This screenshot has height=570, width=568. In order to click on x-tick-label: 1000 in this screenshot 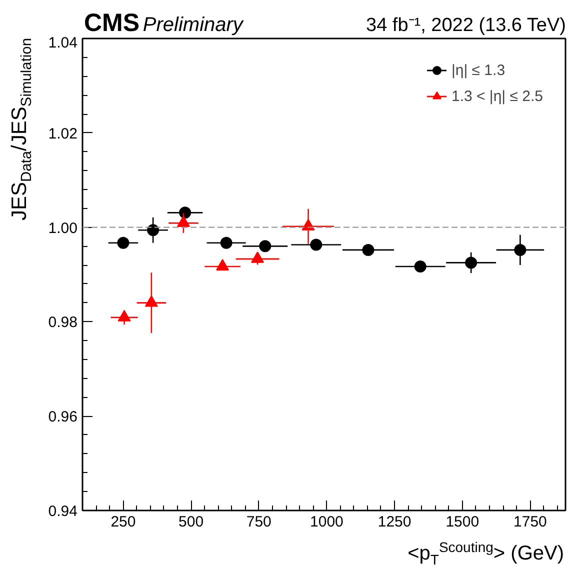, I will do `click(327, 522)`.